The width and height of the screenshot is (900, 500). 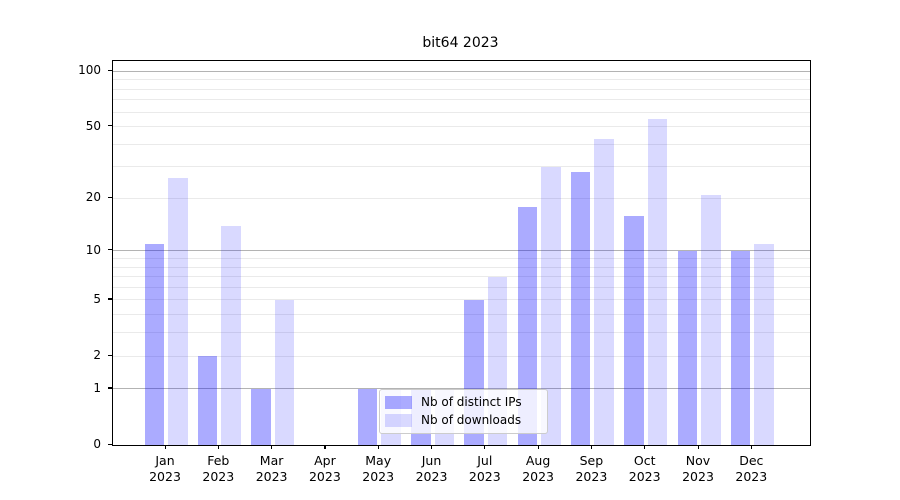 I want to click on x-tick-label: Jun 2023, so click(x=431, y=468).